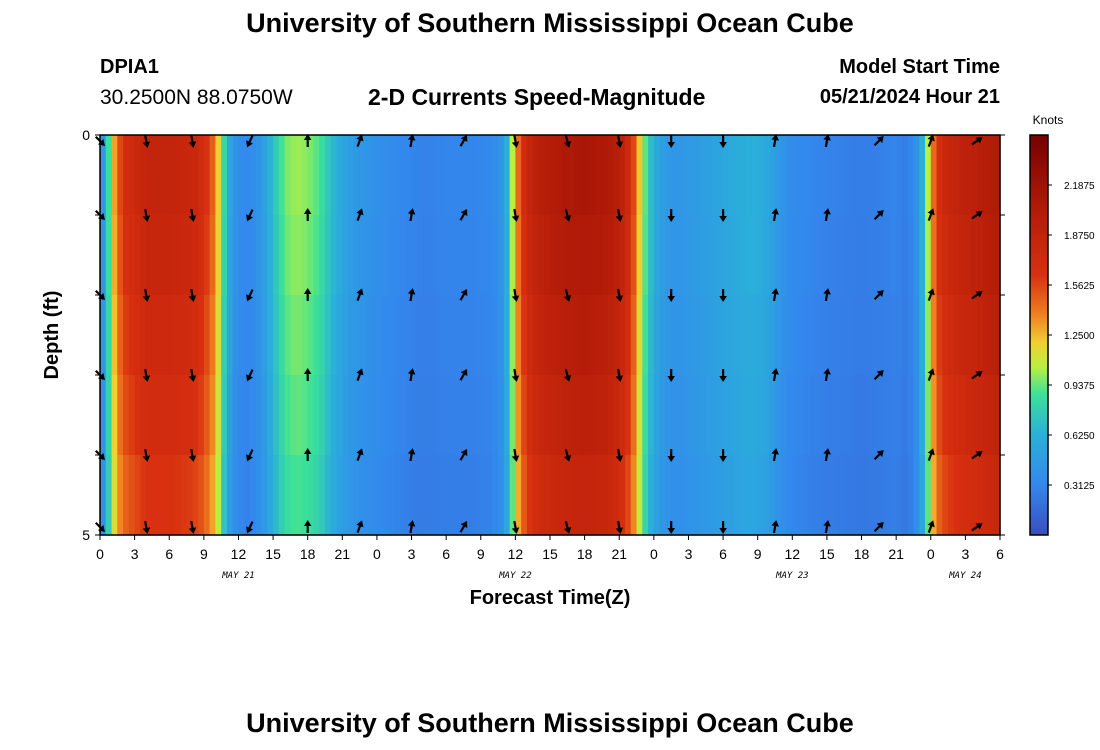  Describe the element at coordinates (515, 576) in the screenshot. I see `date-label: MAY 22` at that location.